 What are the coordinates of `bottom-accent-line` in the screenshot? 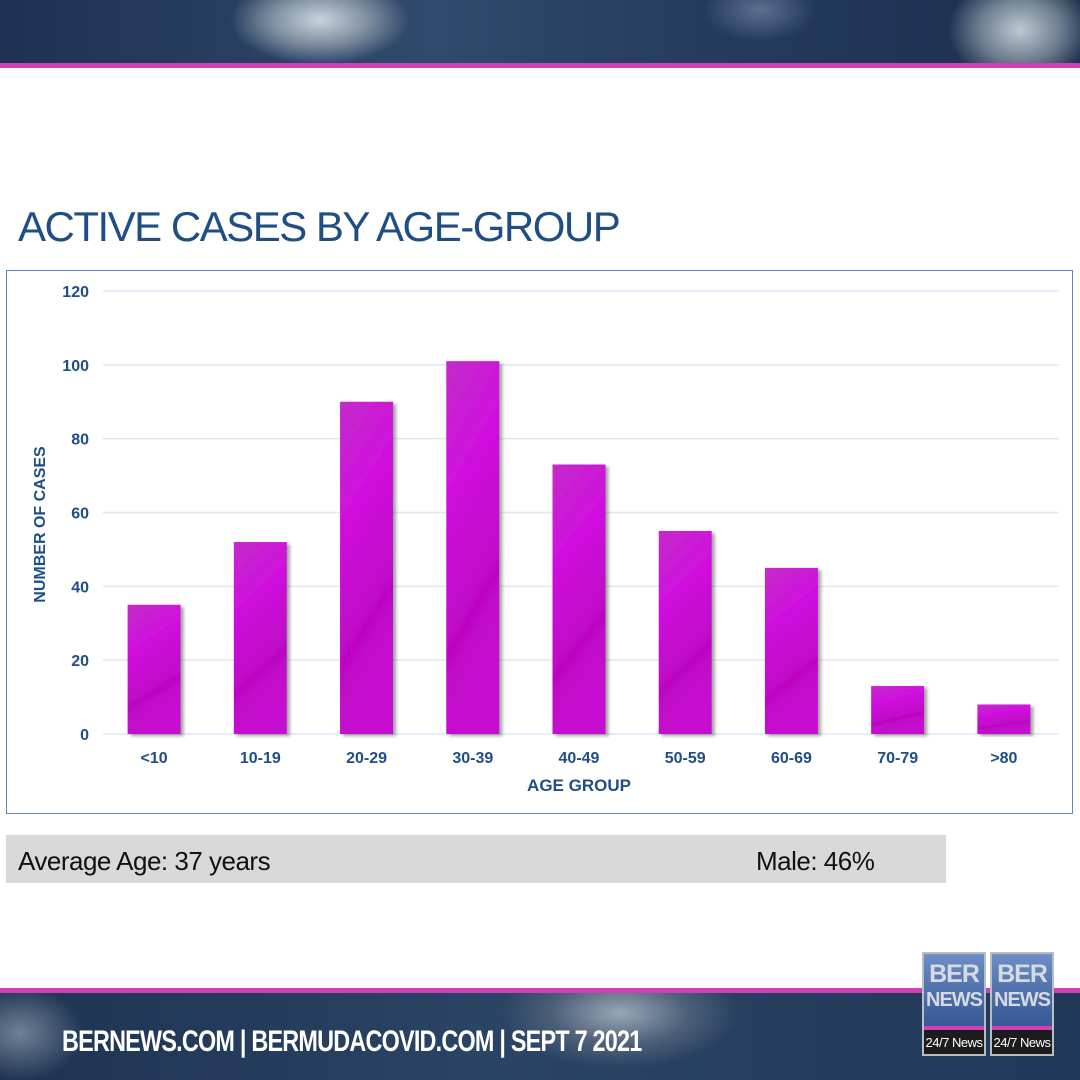 It's located at (540, 990).